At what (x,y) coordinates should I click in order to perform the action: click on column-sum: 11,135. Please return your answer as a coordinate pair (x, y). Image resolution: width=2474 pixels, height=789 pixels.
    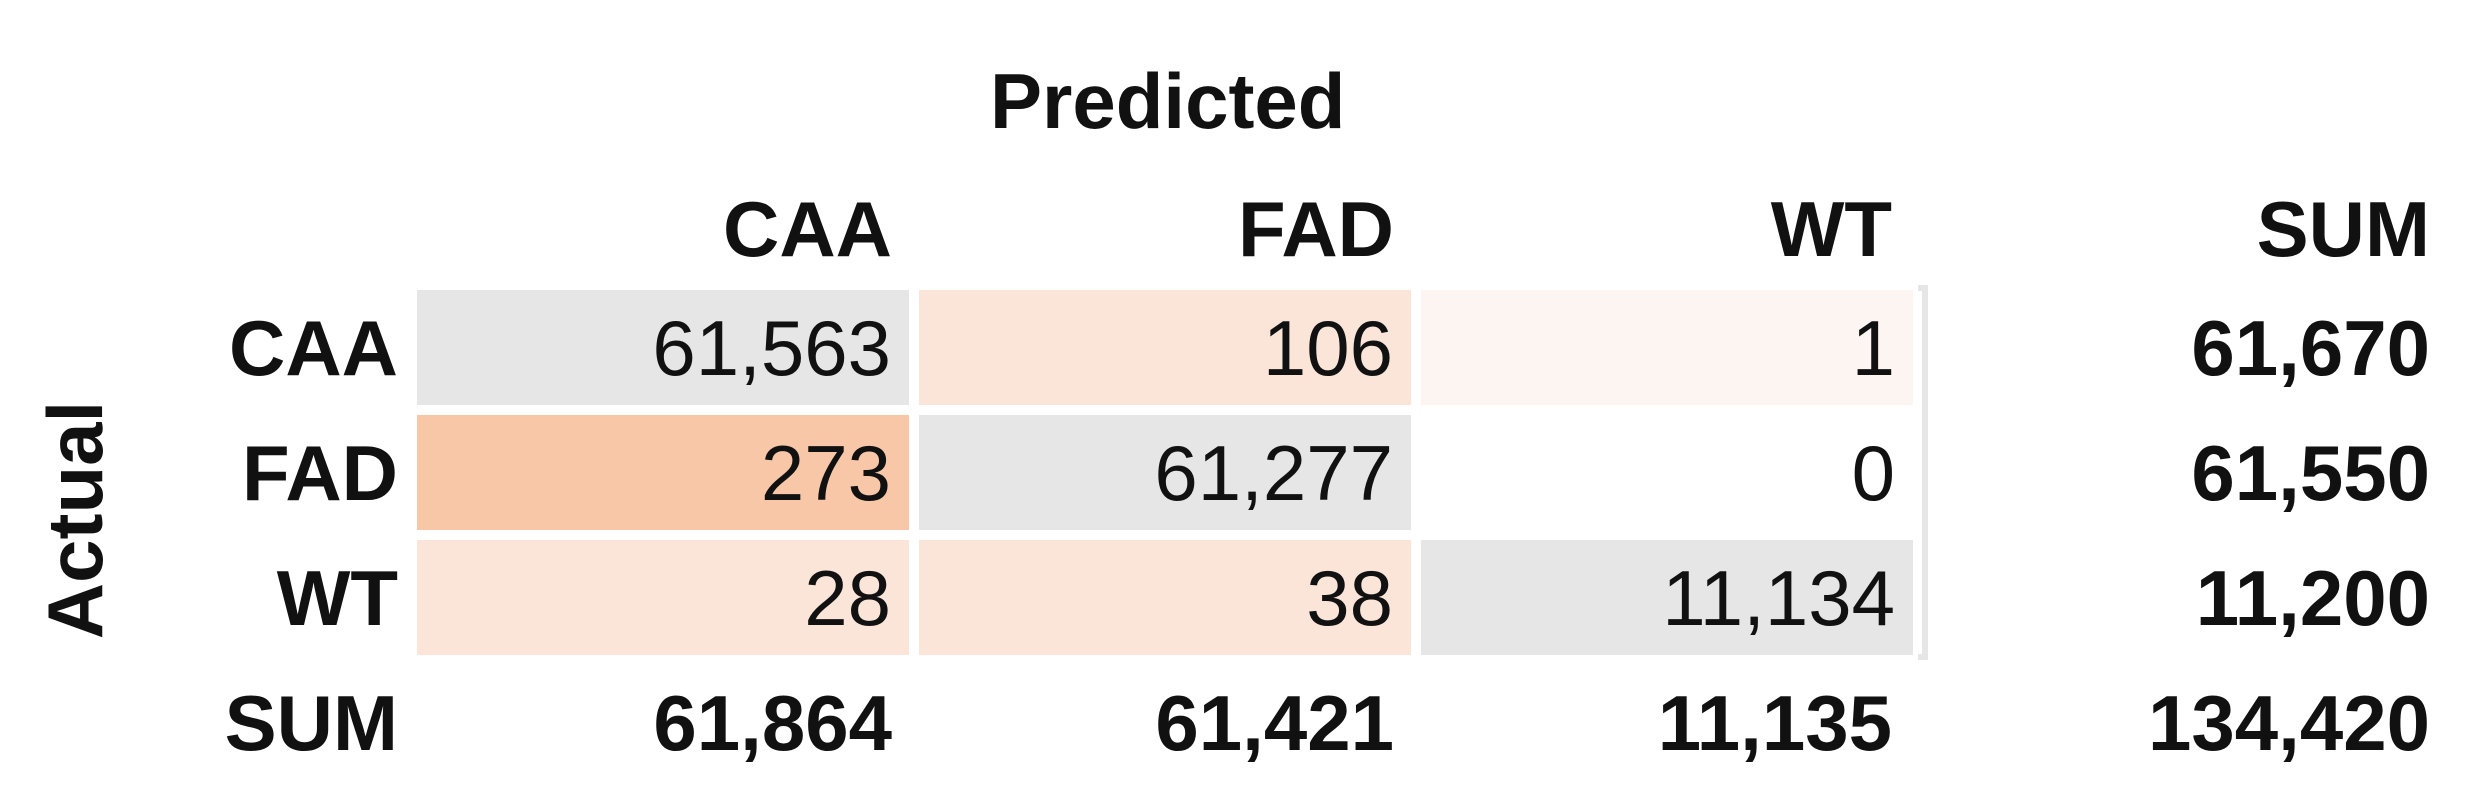
    Looking at the image, I should click on (1774, 723).